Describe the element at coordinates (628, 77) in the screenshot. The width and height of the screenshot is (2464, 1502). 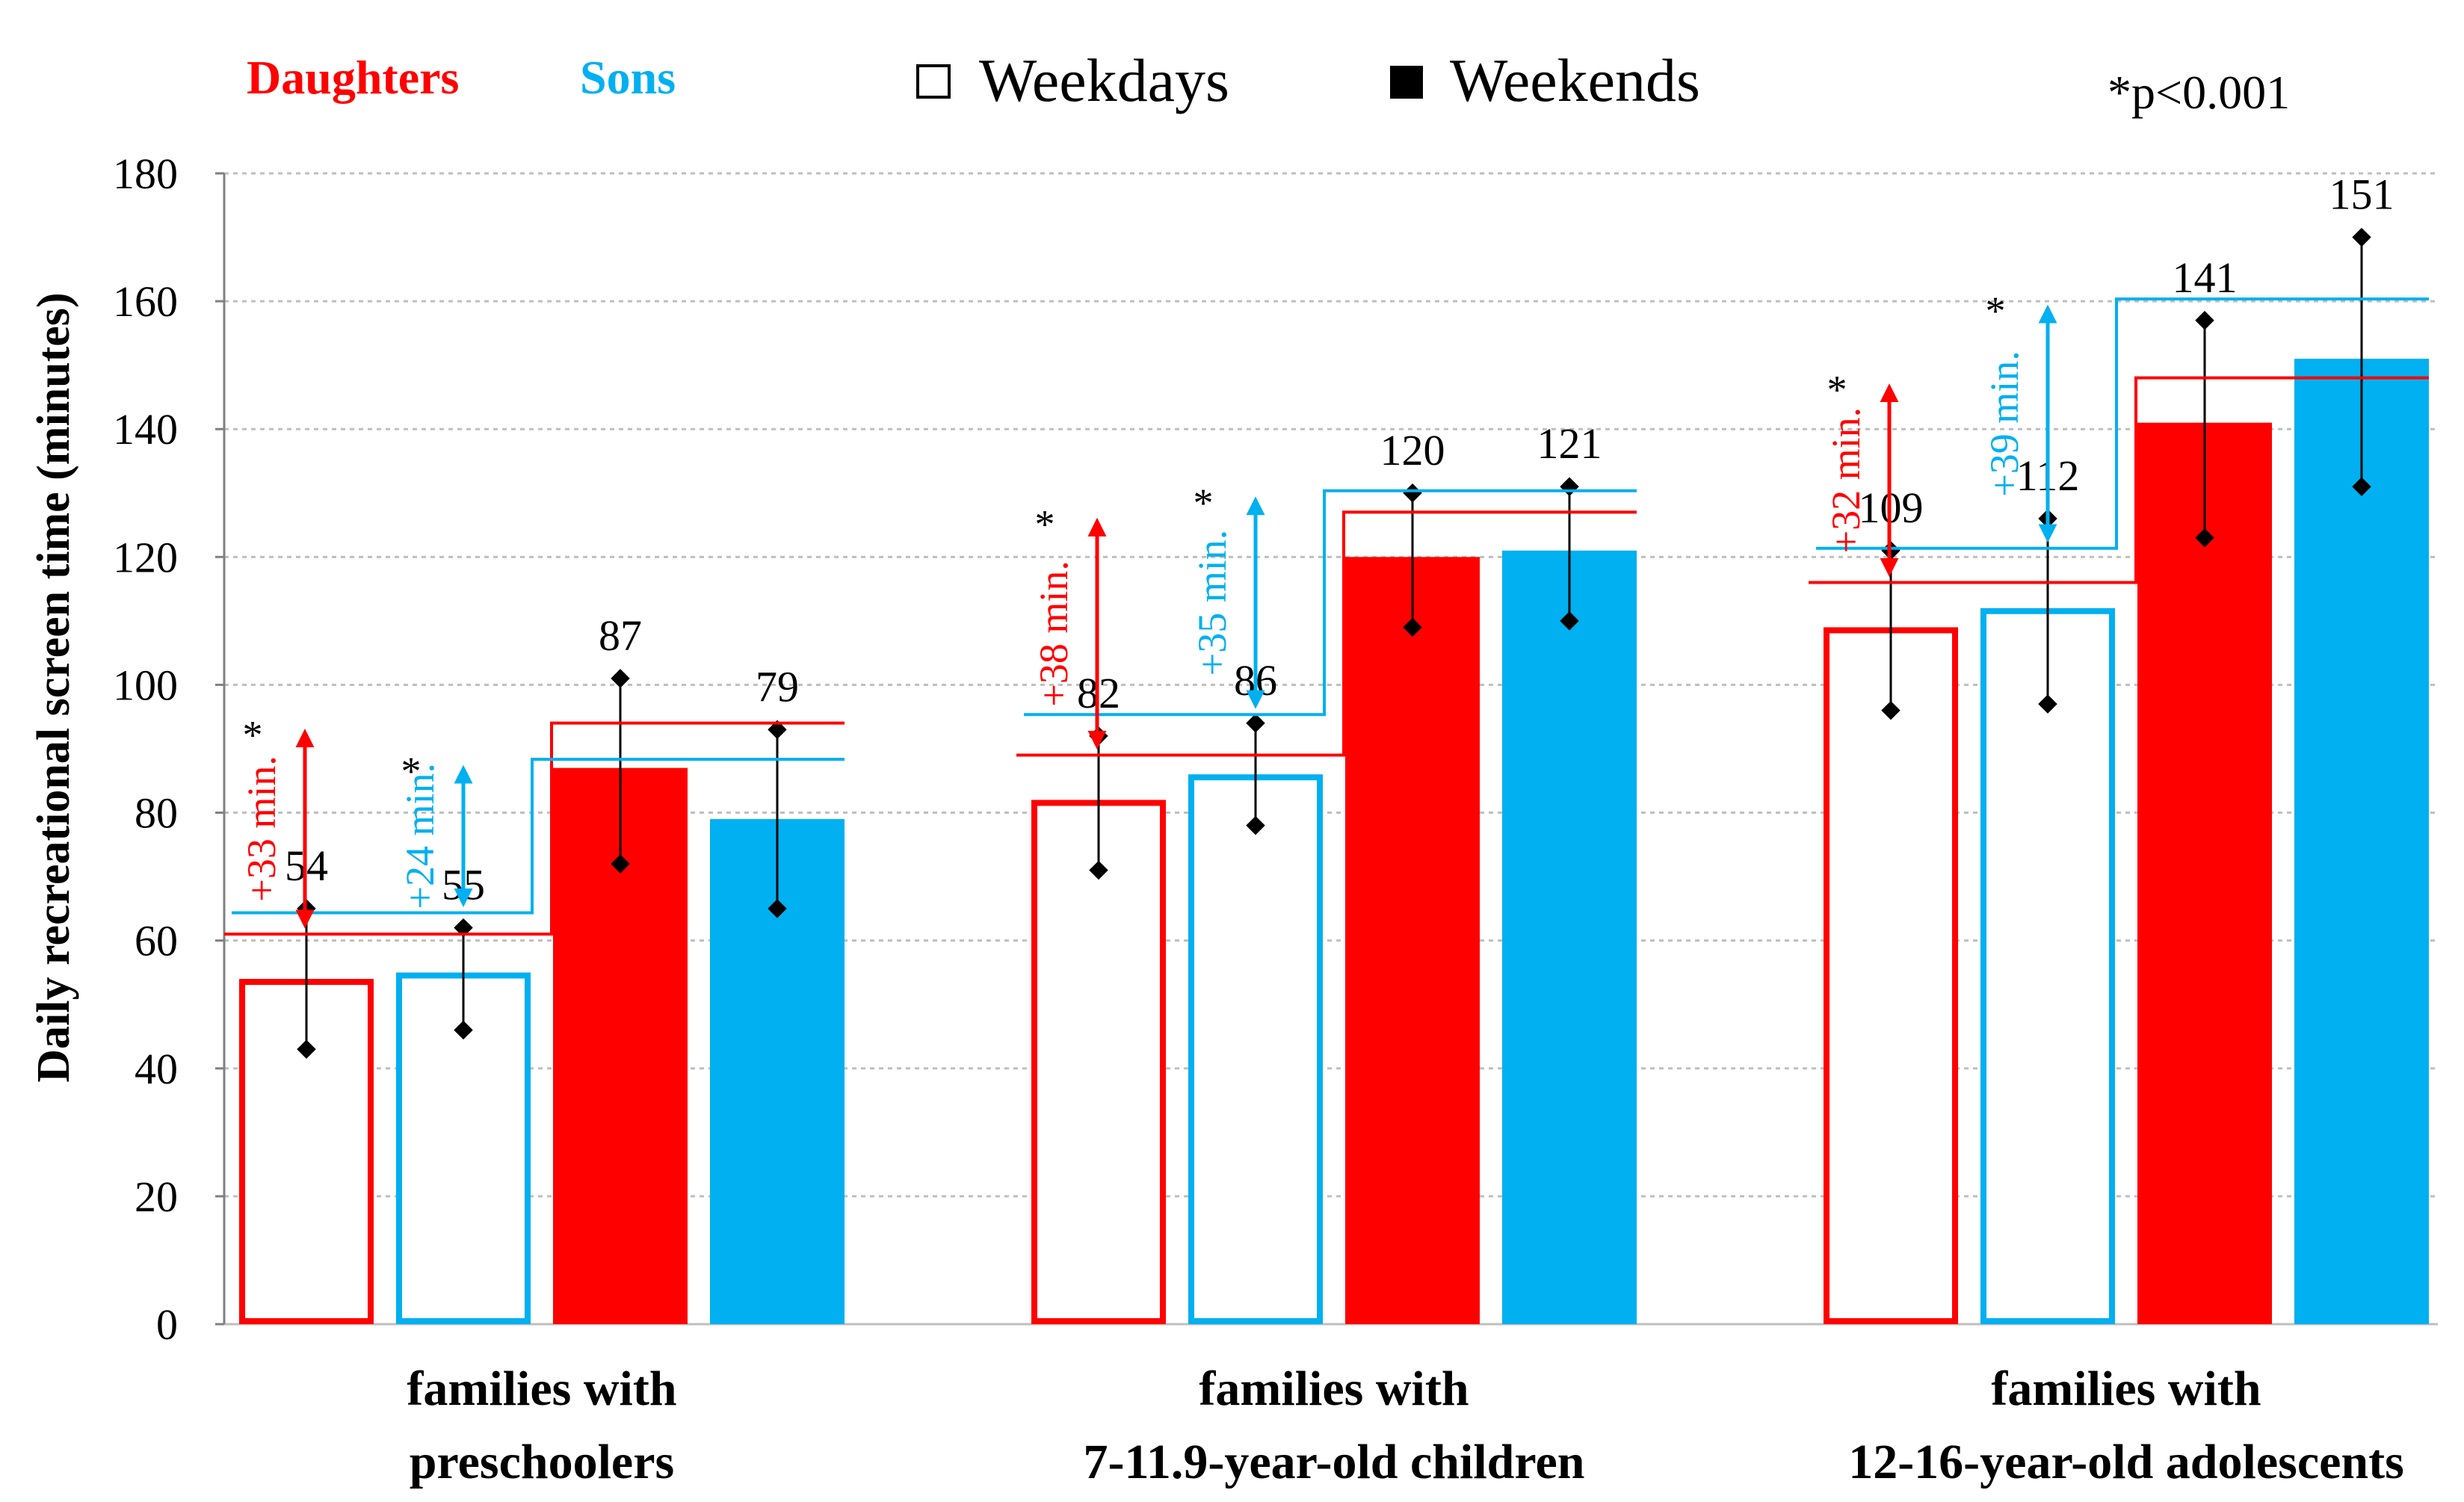
I see `legend-sons: Sons` at that location.